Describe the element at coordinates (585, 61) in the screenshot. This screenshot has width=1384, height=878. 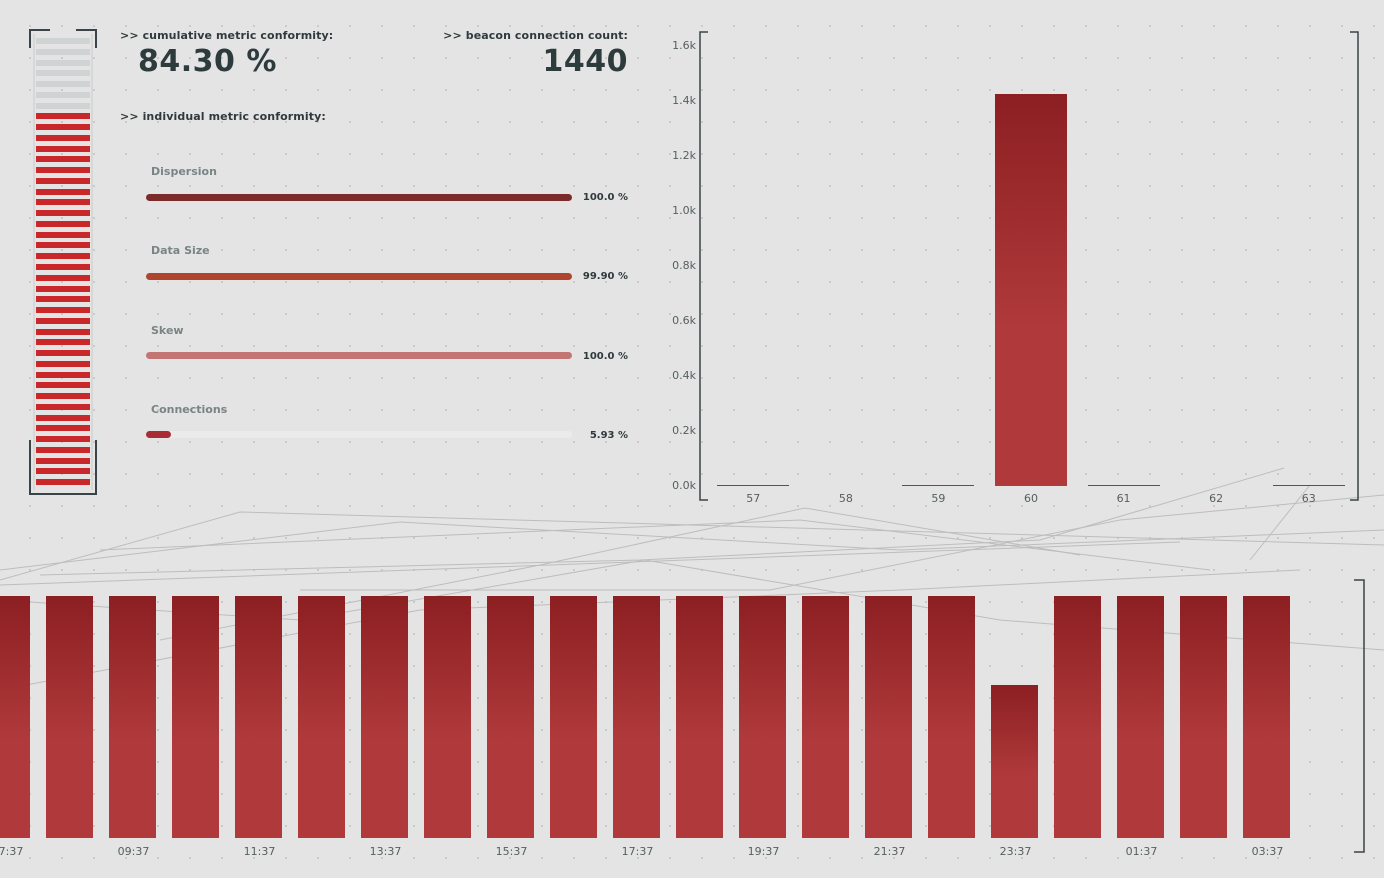
I see `beacon-count-value: 1440` at that location.